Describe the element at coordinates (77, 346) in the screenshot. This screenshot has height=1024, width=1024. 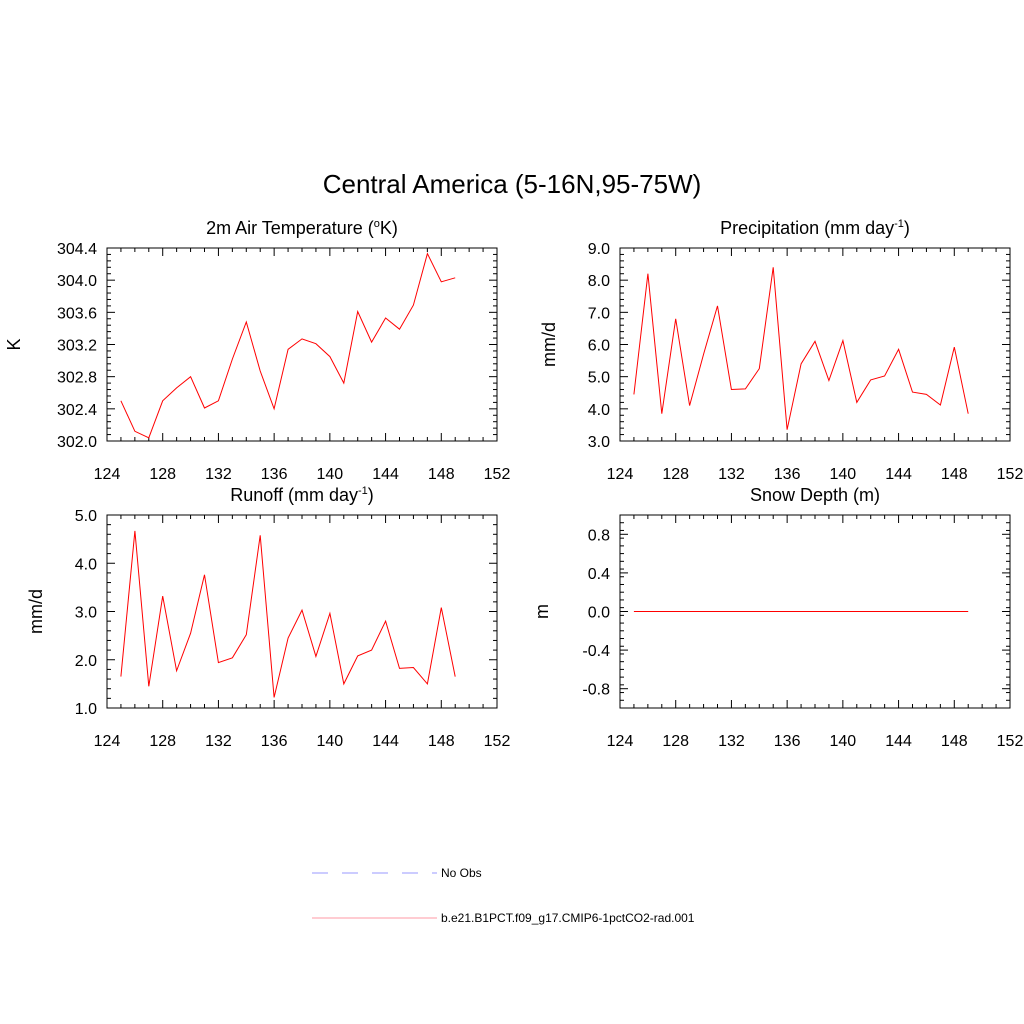
I see `y-tick-label: 303.2` at that location.